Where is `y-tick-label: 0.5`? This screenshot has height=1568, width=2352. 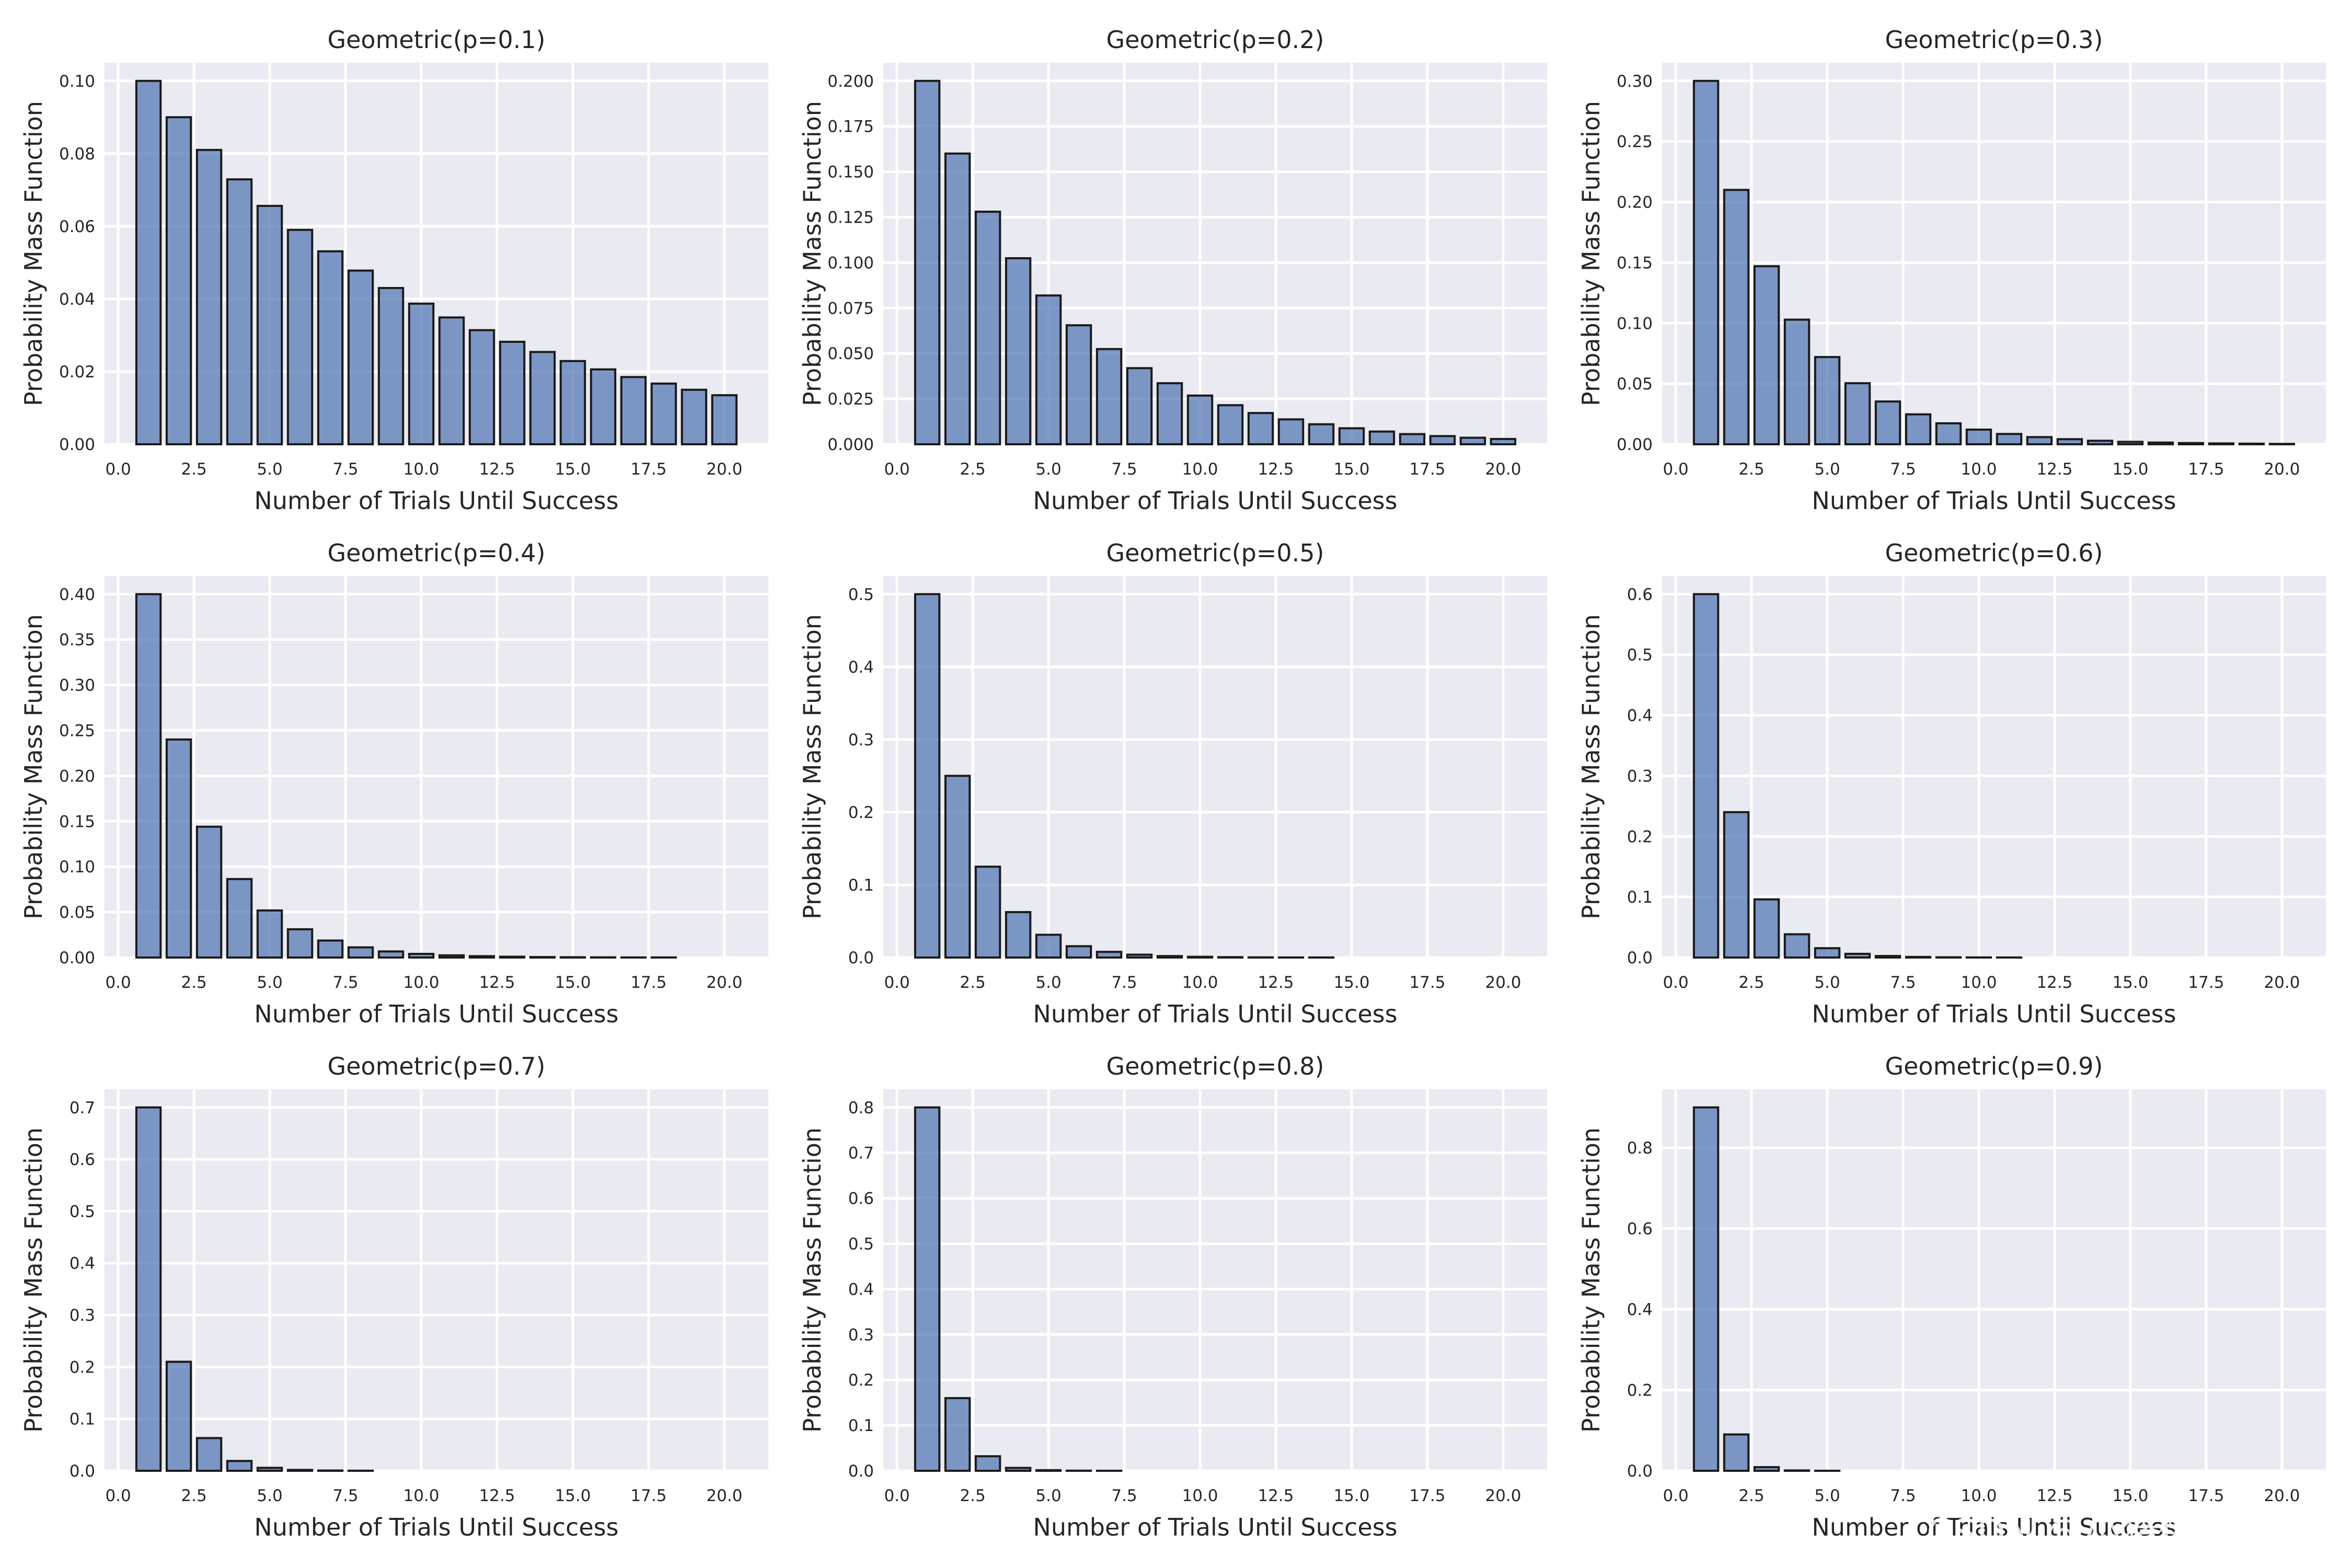
y-tick-label: 0.5 is located at coordinates (861, 1244).